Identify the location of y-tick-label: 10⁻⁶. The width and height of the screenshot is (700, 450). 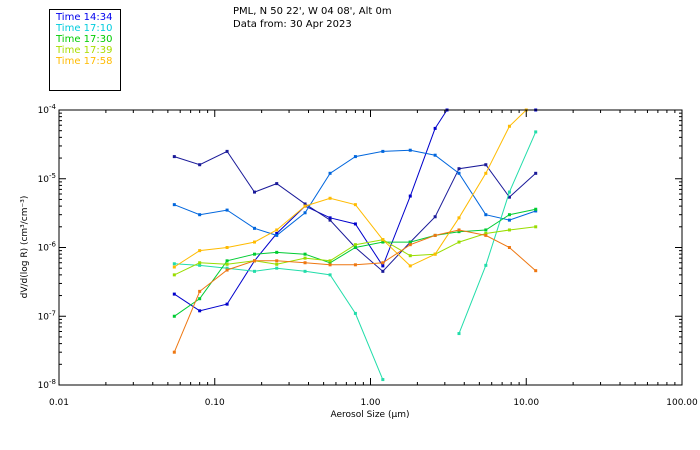
(47, 247).